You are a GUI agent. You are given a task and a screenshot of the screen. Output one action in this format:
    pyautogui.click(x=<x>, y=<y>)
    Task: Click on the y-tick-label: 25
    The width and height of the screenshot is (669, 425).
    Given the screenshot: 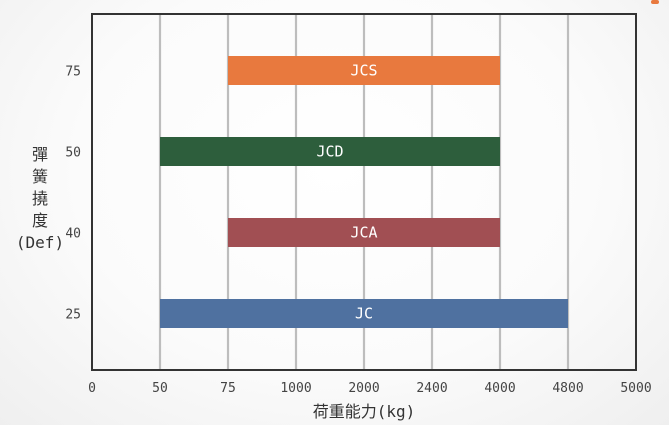 What is the action you would take?
    pyautogui.click(x=73, y=315)
    